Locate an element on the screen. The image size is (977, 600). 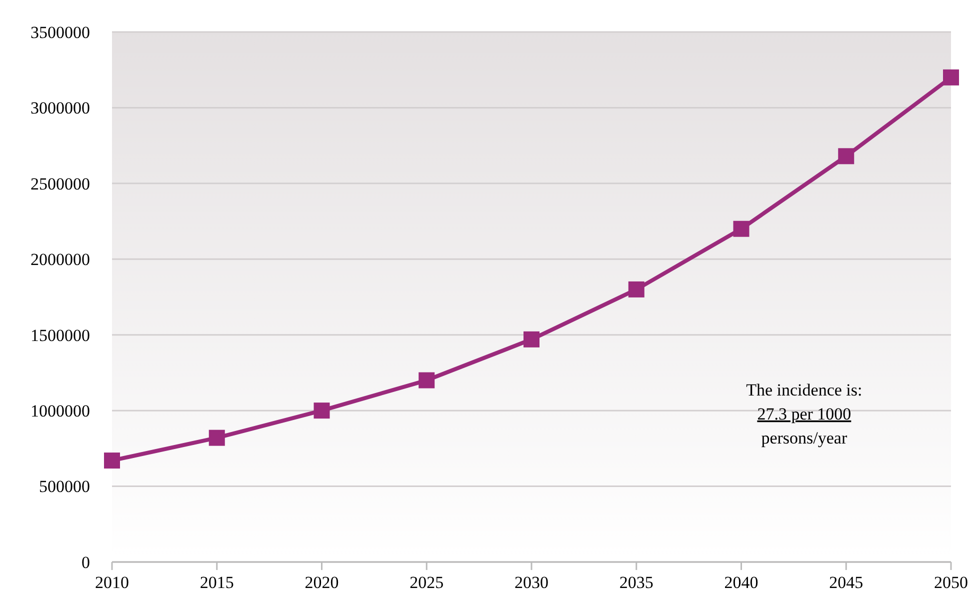
annotation: The incidence is: is located at coordinates (804, 390).